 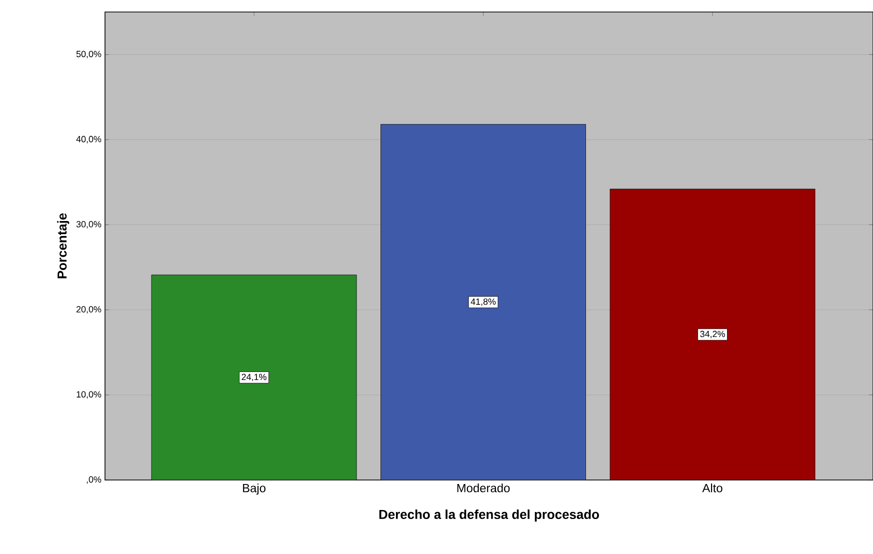 What do you see at coordinates (89, 310) in the screenshot?
I see `y-tick-label: 20,0%` at bounding box center [89, 310].